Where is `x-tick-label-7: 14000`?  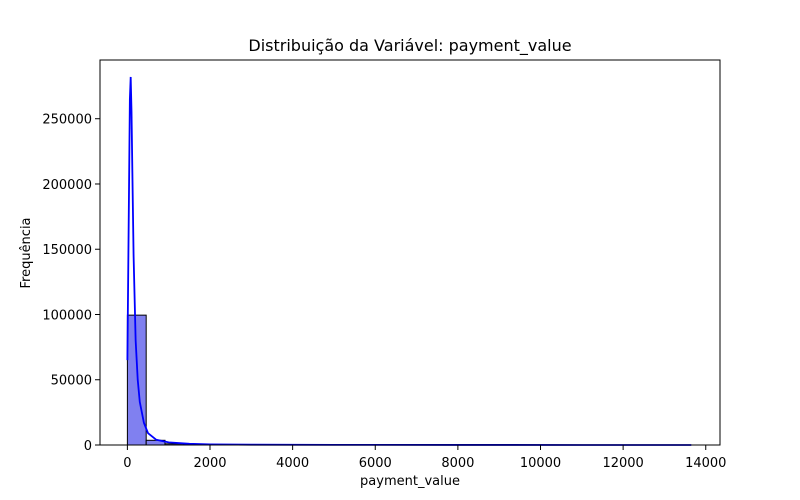
x-tick-label-7: 14000 is located at coordinates (705, 463).